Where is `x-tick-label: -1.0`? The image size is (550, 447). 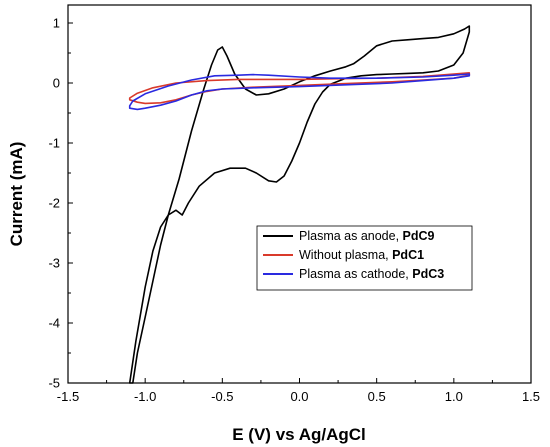 x-tick-label: -1.0 is located at coordinates (145, 396).